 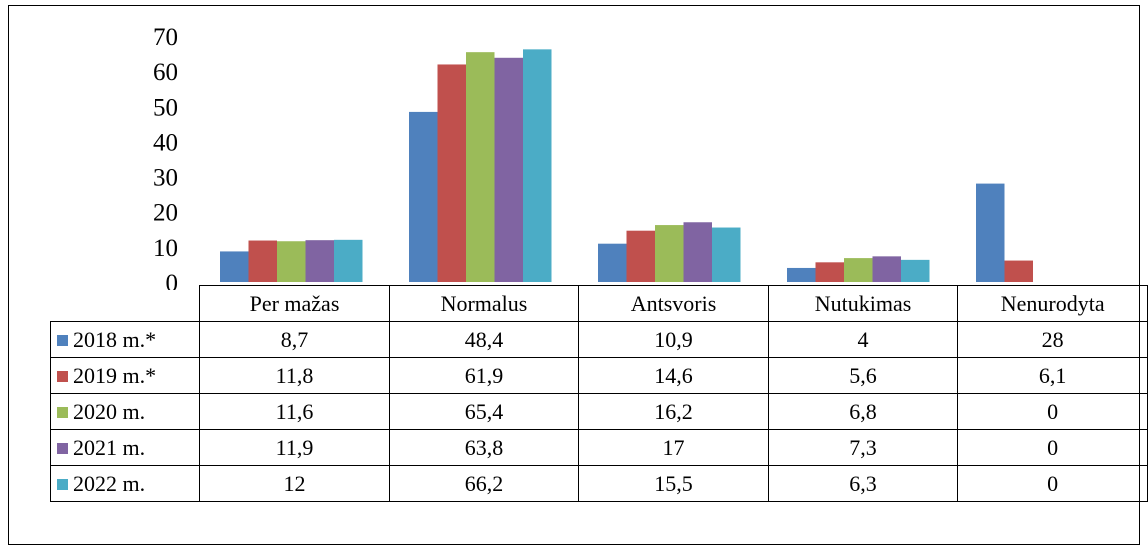 I want to click on series-name: 2019 m.*, so click(x=115, y=375).